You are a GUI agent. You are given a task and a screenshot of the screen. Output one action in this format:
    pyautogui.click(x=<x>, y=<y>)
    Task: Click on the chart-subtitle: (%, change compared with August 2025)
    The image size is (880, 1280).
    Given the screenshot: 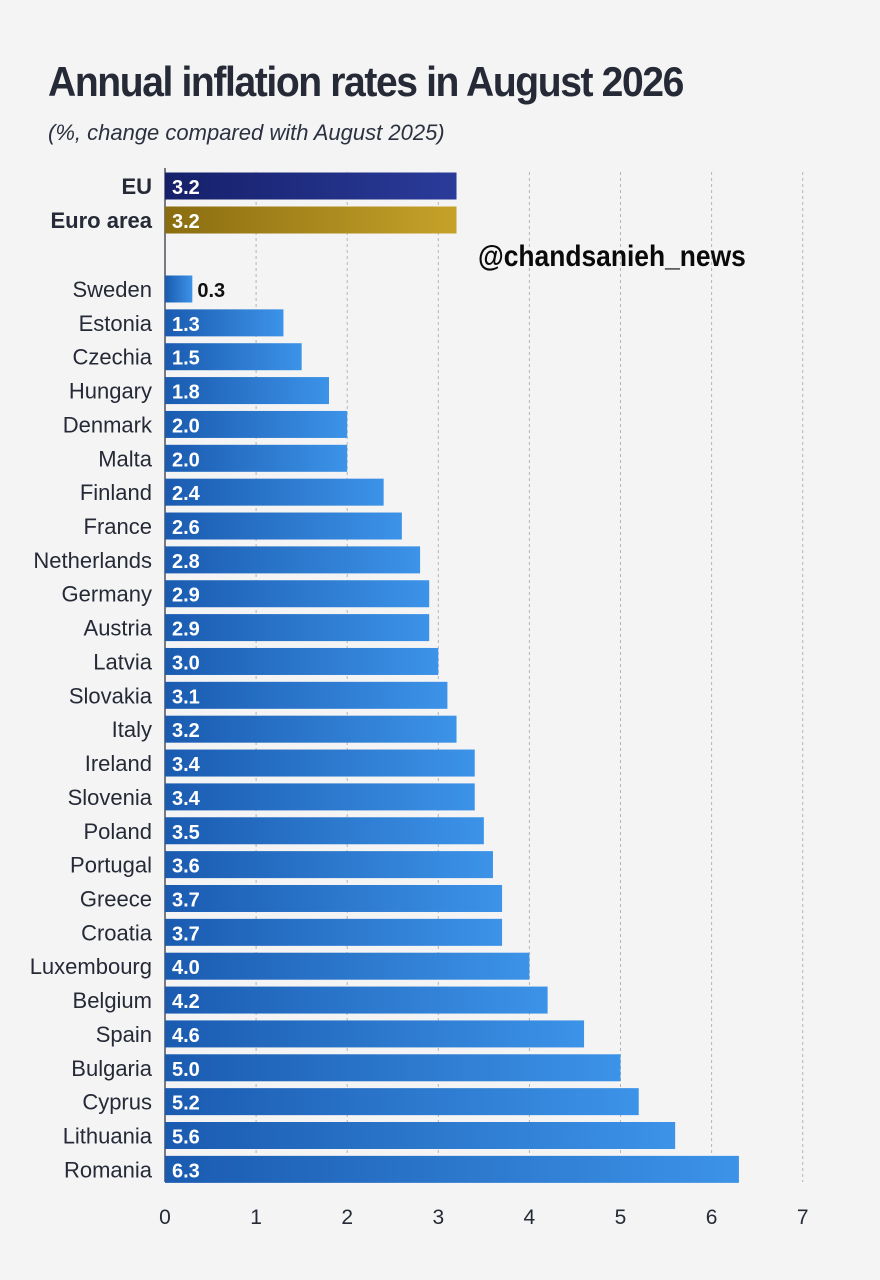 What is the action you would take?
    pyautogui.click(x=246, y=132)
    